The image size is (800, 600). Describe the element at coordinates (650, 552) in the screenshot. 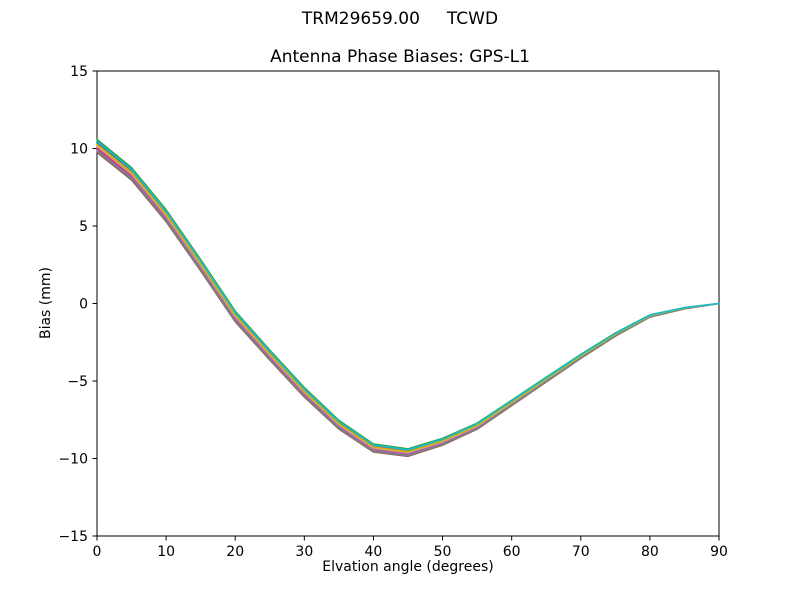

I see `x-tick-label: 80` at that location.